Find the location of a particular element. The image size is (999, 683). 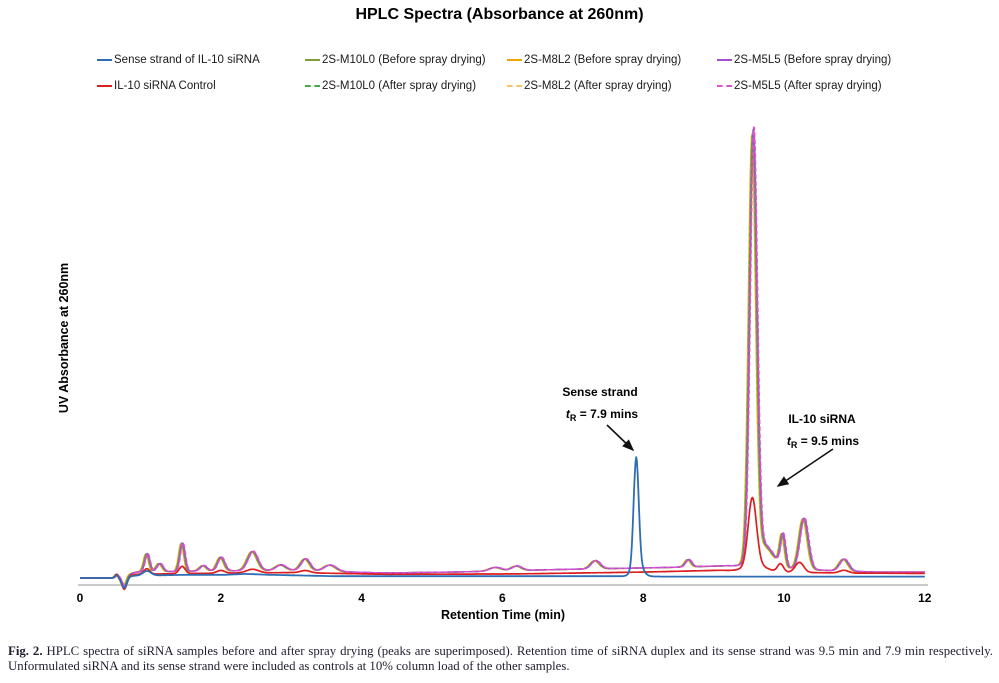

x-tick-label: 10 is located at coordinates (784, 598).